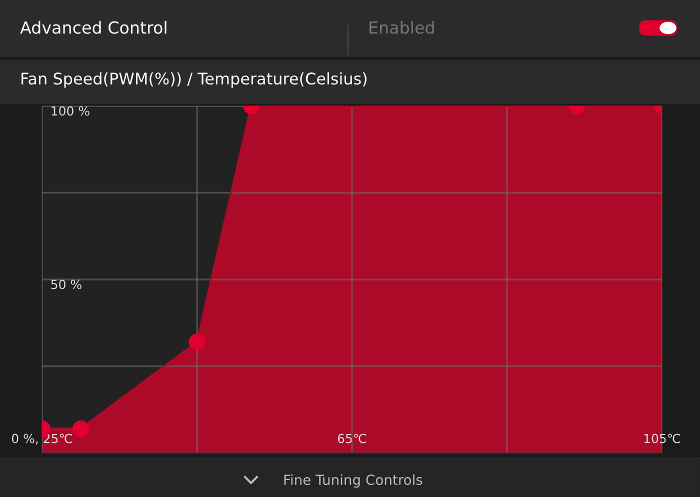 The width and height of the screenshot is (700, 497). What do you see at coordinates (352, 439) in the screenshot?
I see `x-tick-label: 65℃` at bounding box center [352, 439].